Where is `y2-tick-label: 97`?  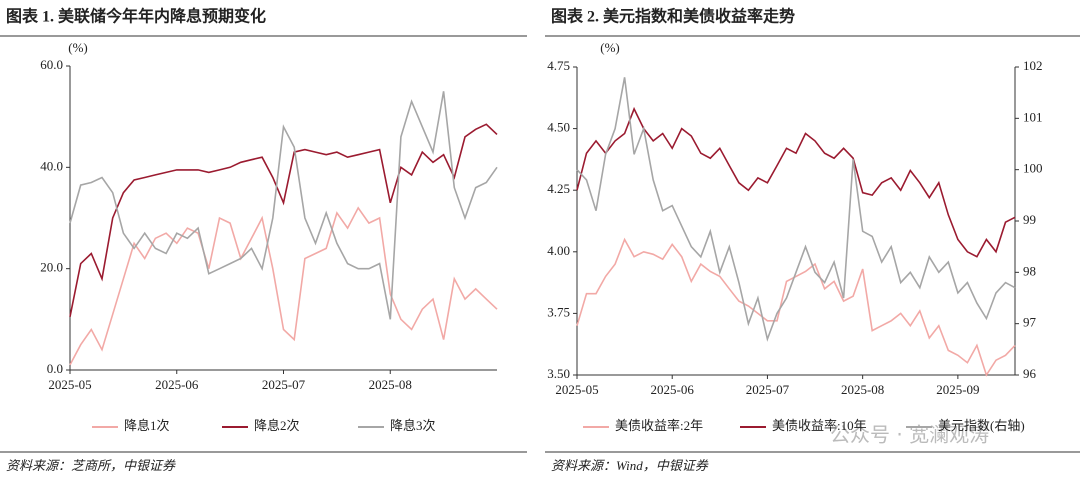 y2-tick-label: 97 is located at coordinates (1030, 322).